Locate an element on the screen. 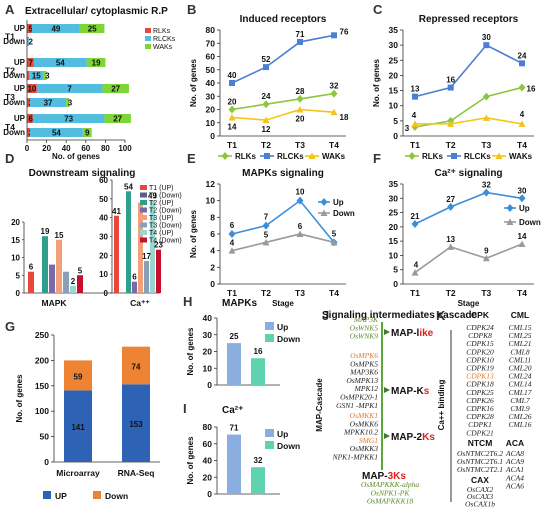 The image size is (550, 509). y-tick-label: 5 is located at coordinates (18, 275).